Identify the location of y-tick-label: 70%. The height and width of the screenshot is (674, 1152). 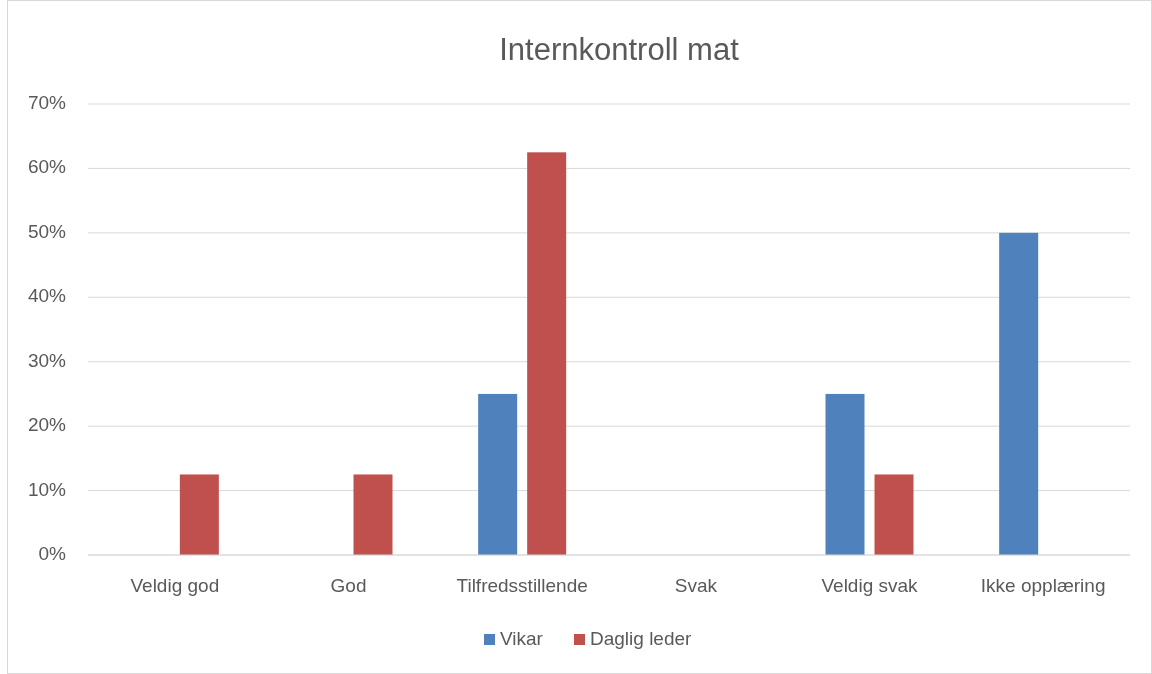
(47, 103).